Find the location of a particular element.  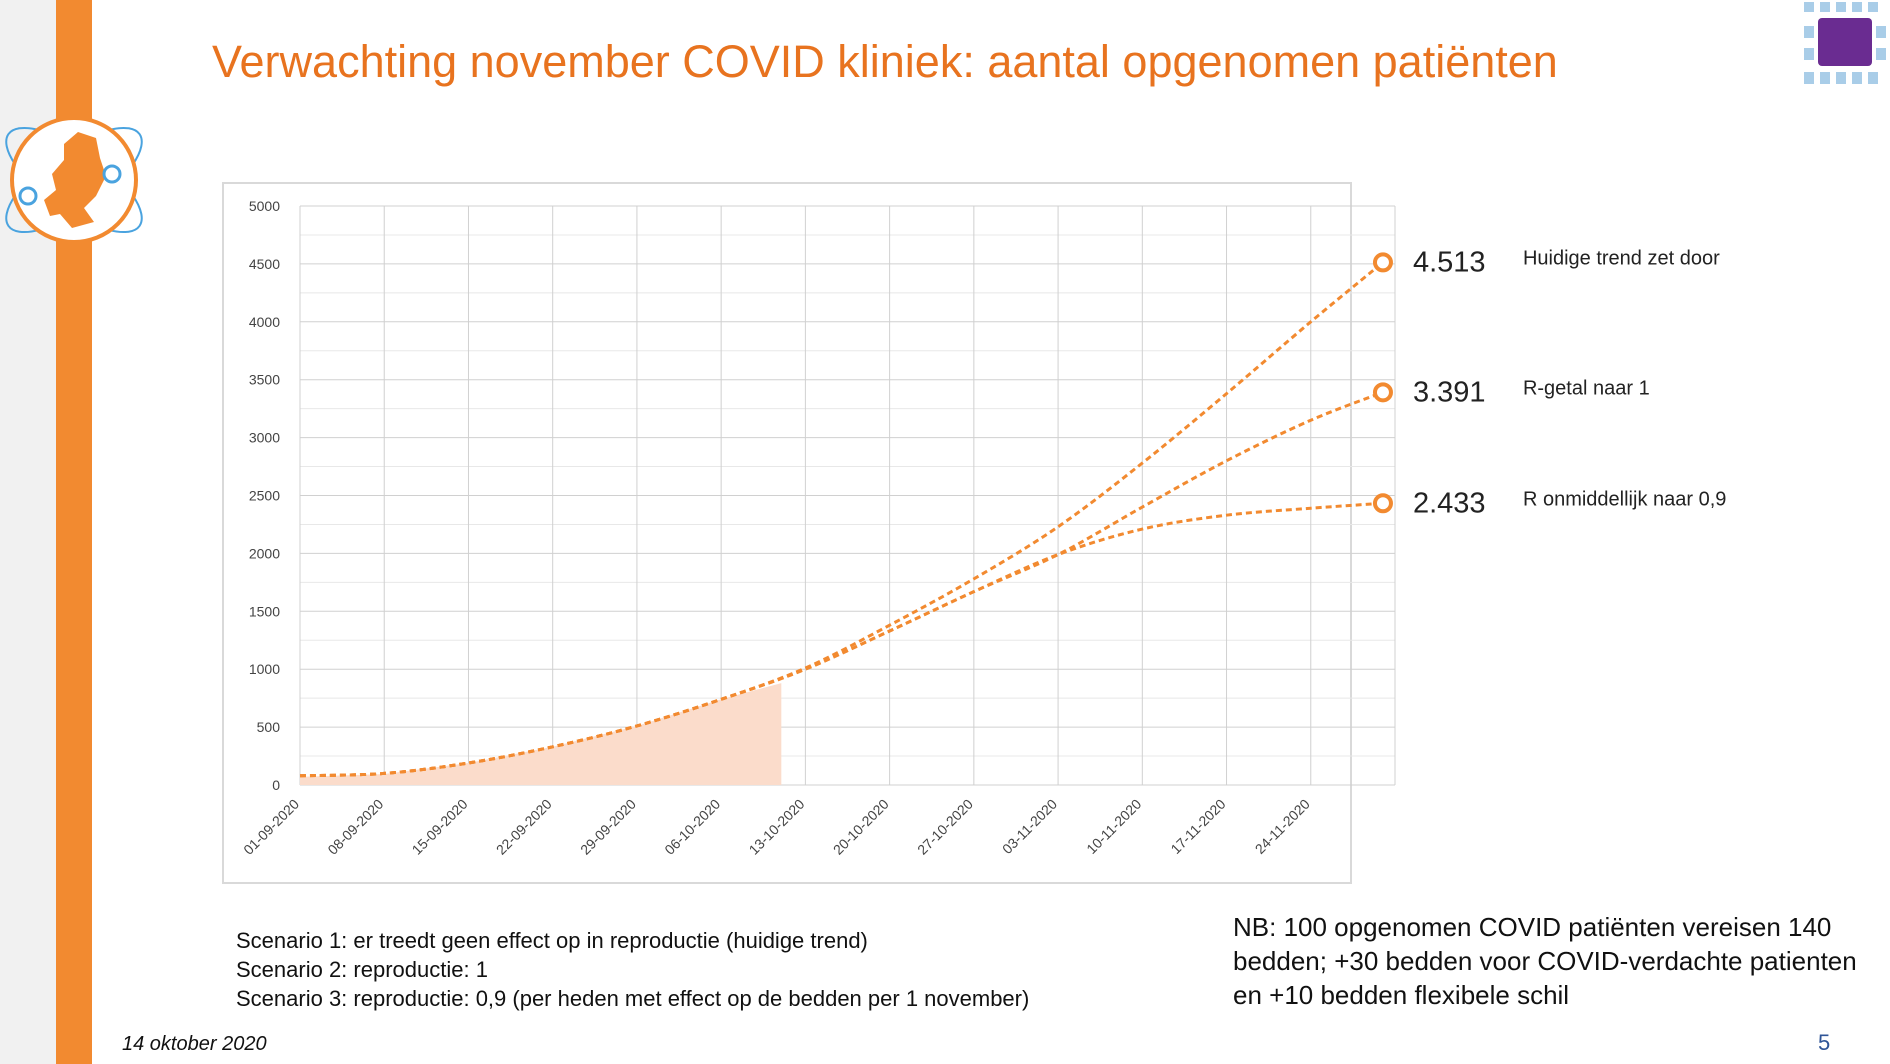

annotation-scenario-1: Huidige trend zet door is located at coordinates (1621, 258).